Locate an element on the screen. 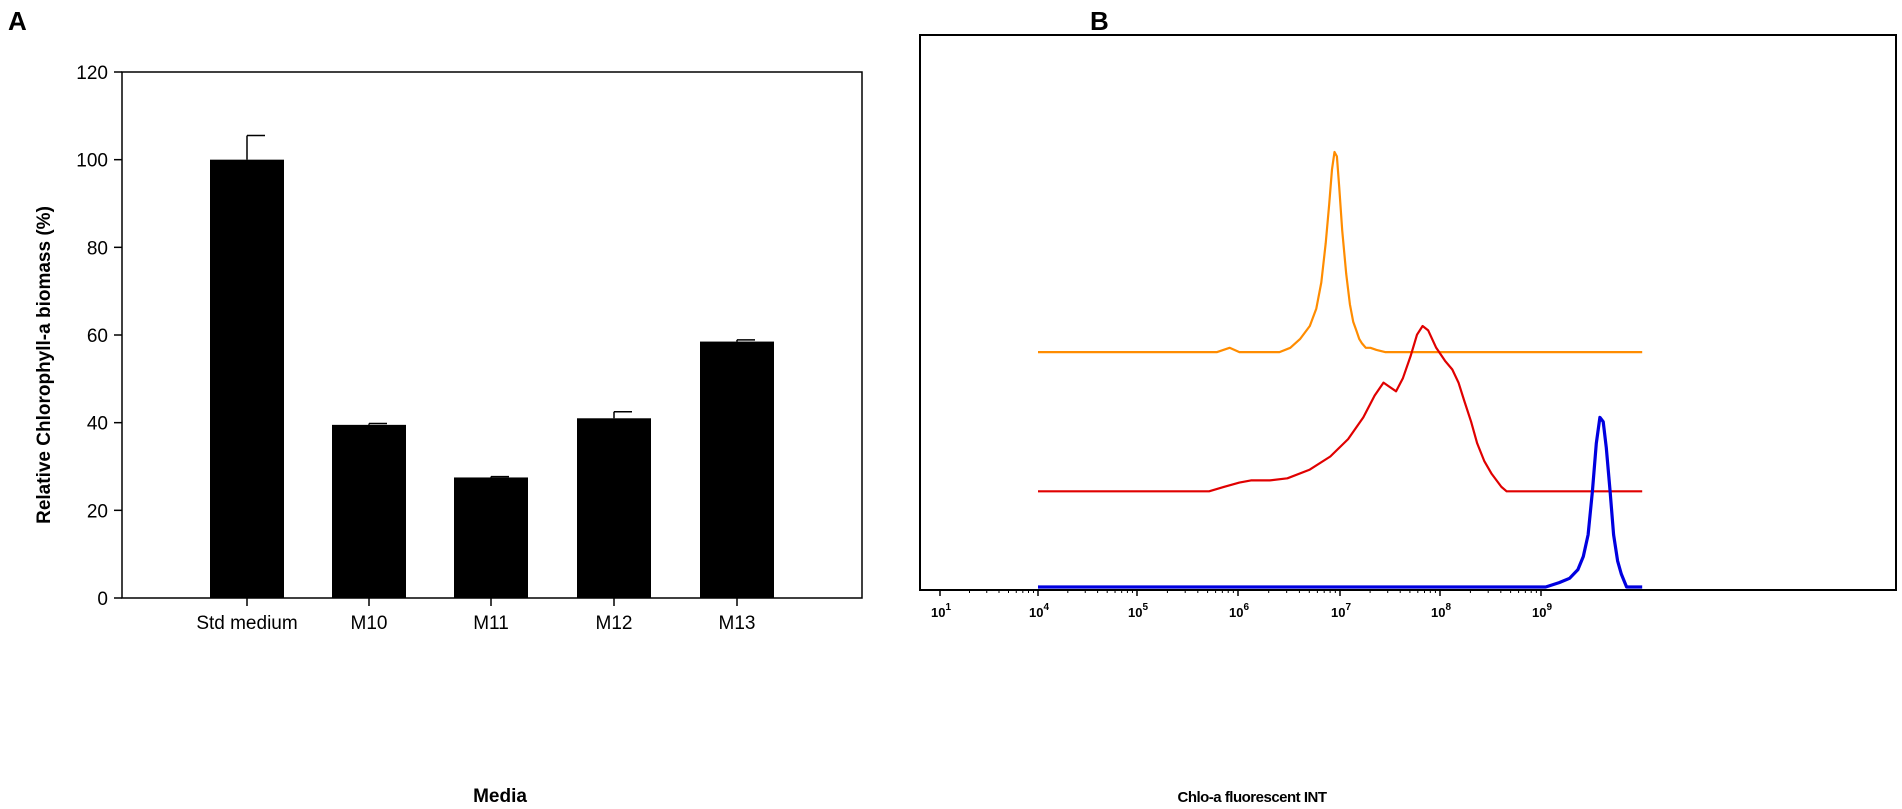 The image size is (1902, 809). x-axis-title-b: Chlo-a fluorescent INT is located at coordinates (1251, 797).